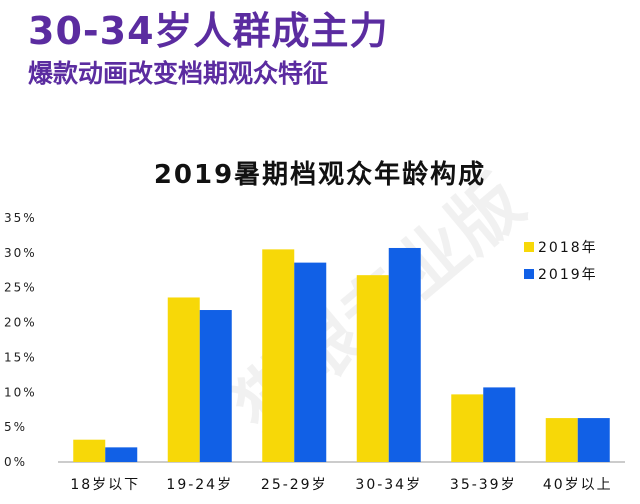 This screenshot has width=640, height=504. What do you see at coordinates (20, 392) in the screenshot?
I see `y-tick-label: 10%` at bounding box center [20, 392].